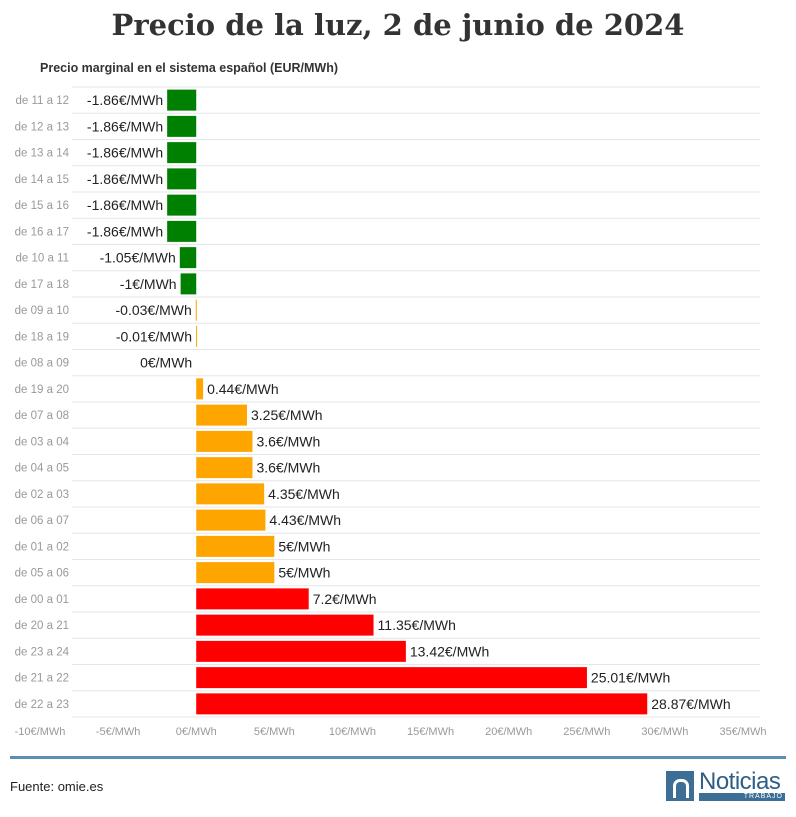 The height and width of the screenshot is (817, 796). What do you see at coordinates (138, 258) in the screenshot?
I see `value-label: -1.05€/MWh` at bounding box center [138, 258].